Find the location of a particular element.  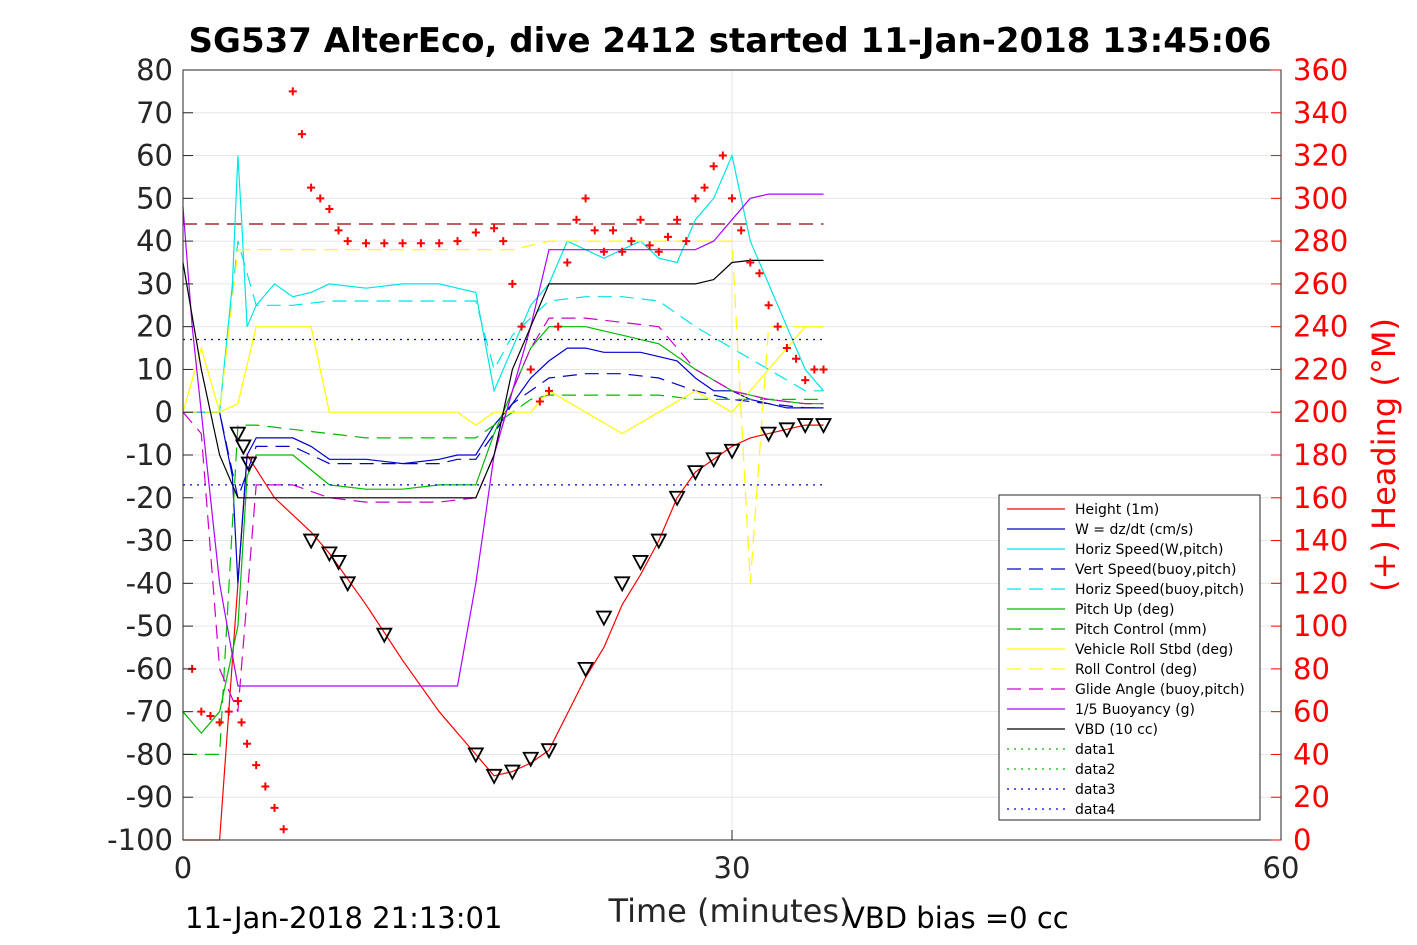

y-right-tick-label: 100 is located at coordinates (1320, 626).